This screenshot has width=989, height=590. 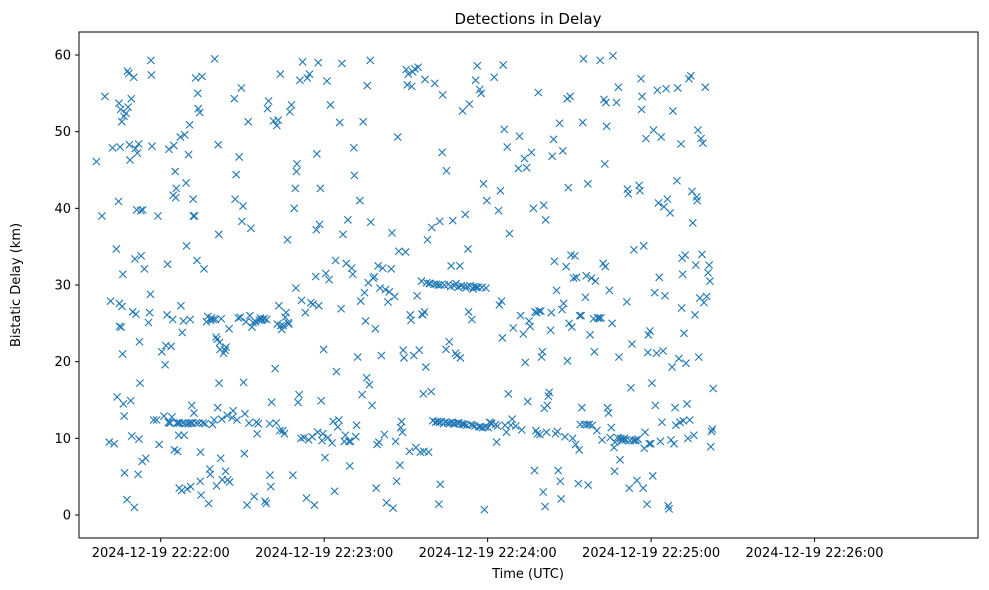 What do you see at coordinates (62, 362) in the screenshot?
I see `y-tick-label: 20` at bounding box center [62, 362].